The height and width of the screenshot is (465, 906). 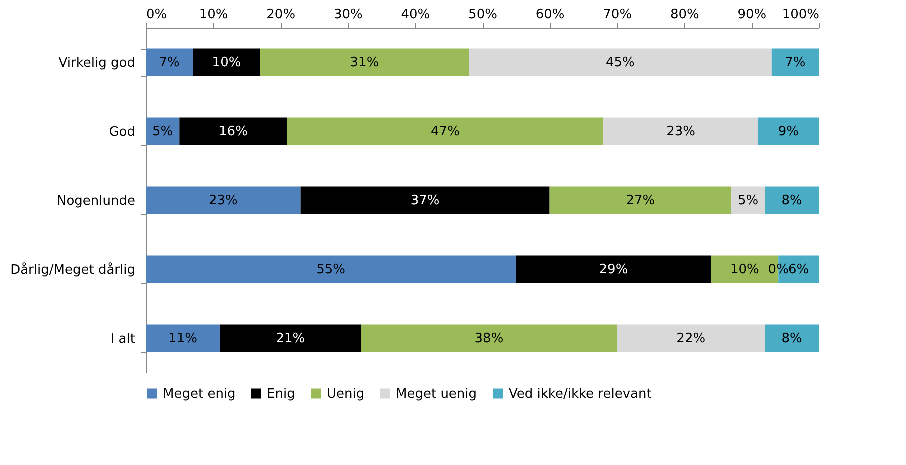 I want to click on legend-label: Meget enig, so click(x=199, y=394).